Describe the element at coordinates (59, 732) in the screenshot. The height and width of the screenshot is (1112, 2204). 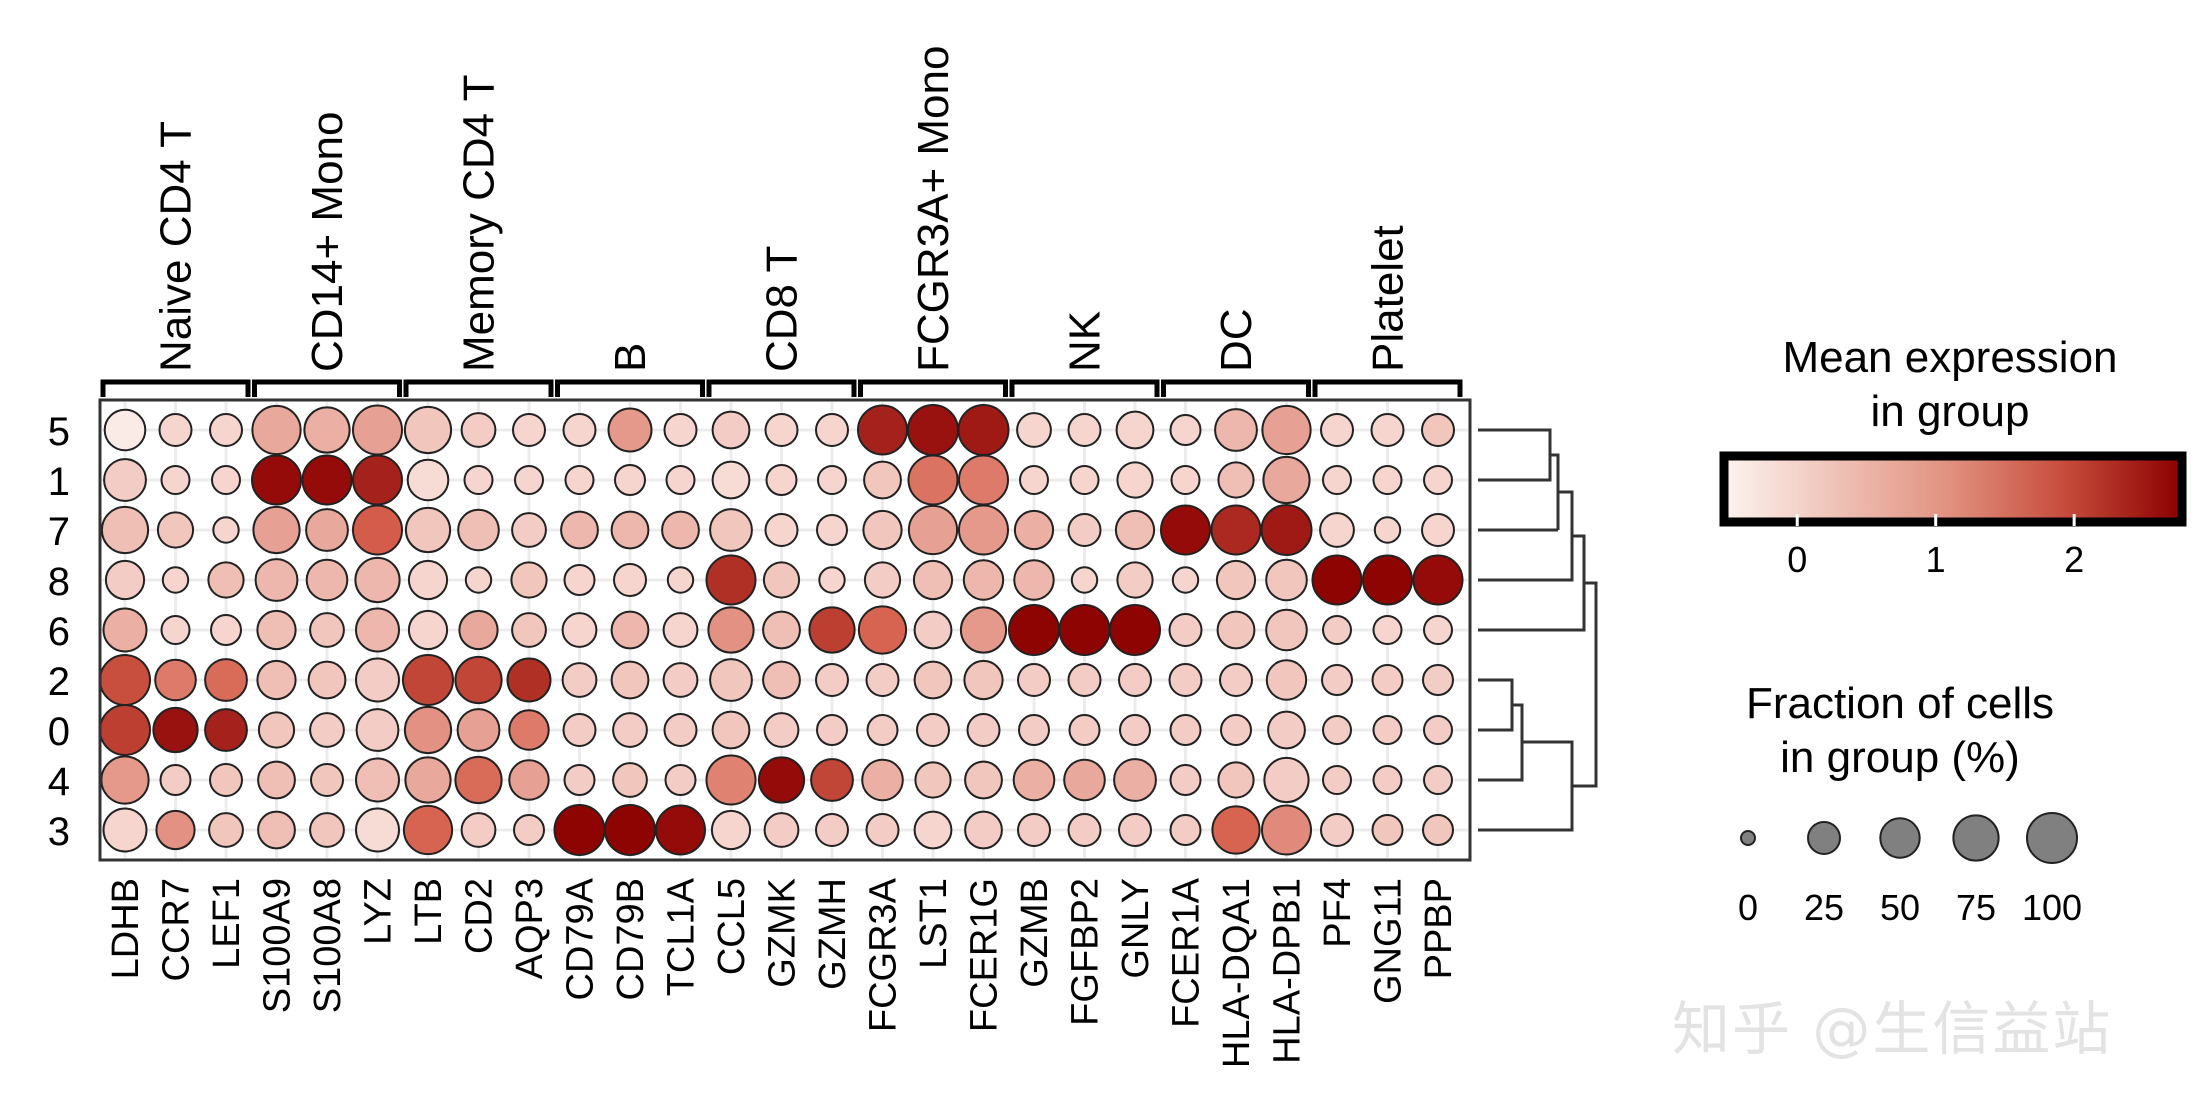
I see `row-label: 0` at that location.